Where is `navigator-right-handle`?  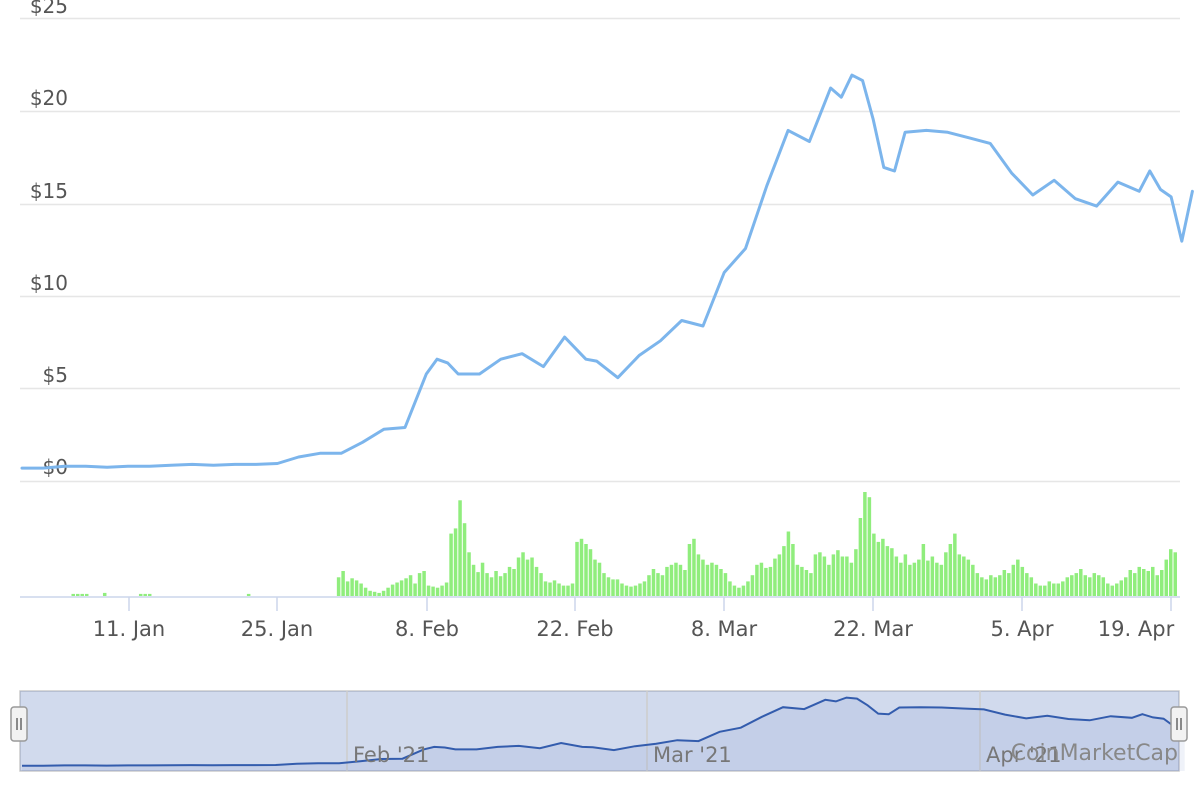
navigator-right-handle is located at coordinates (1179, 724).